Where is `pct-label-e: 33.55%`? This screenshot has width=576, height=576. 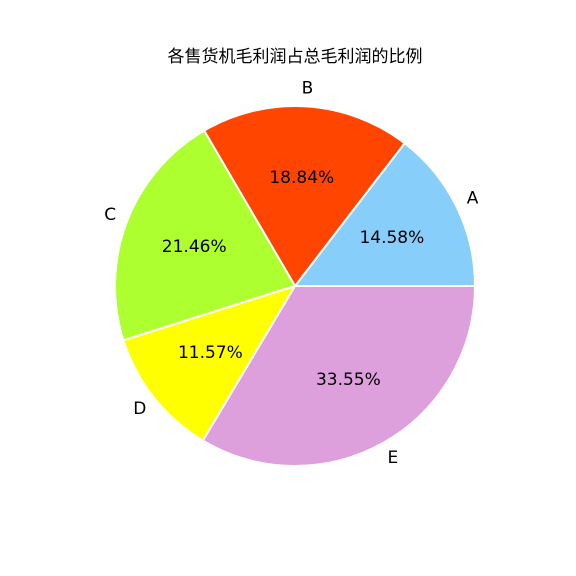
pct-label-e: 33.55% is located at coordinates (348, 380).